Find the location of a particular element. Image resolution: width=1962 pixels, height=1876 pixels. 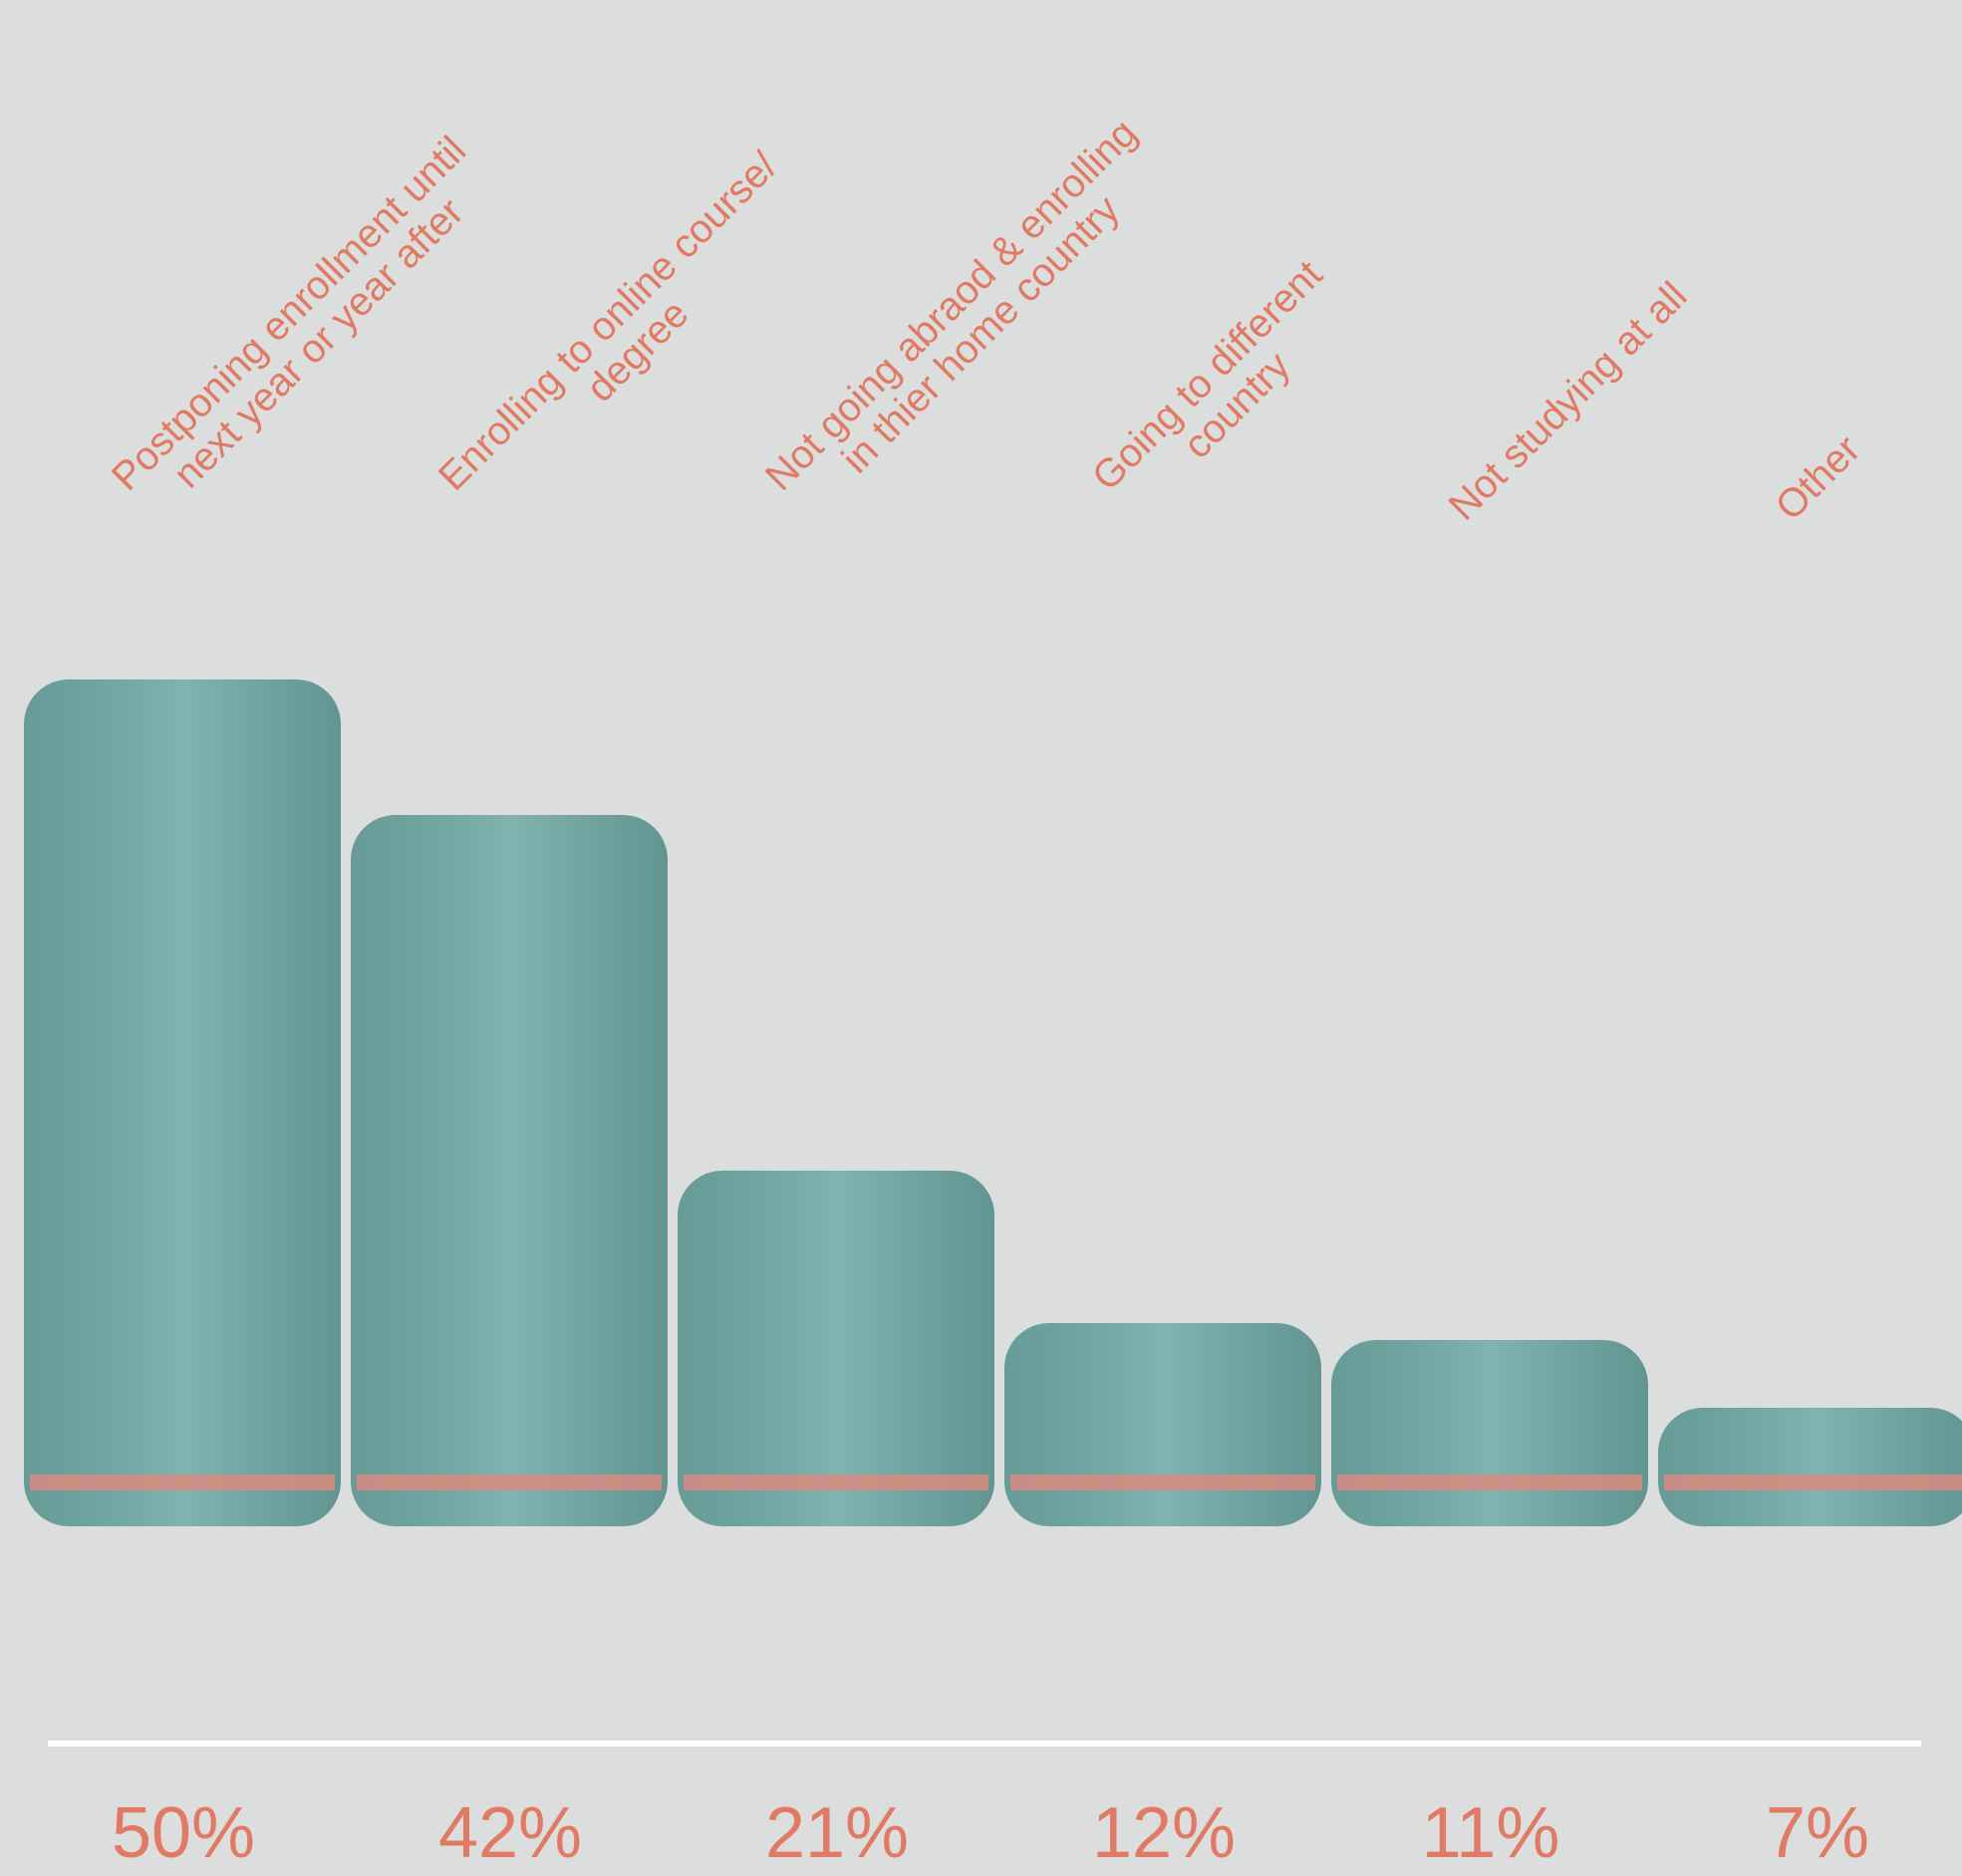

value-label: 50% is located at coordinates (183, 1833).